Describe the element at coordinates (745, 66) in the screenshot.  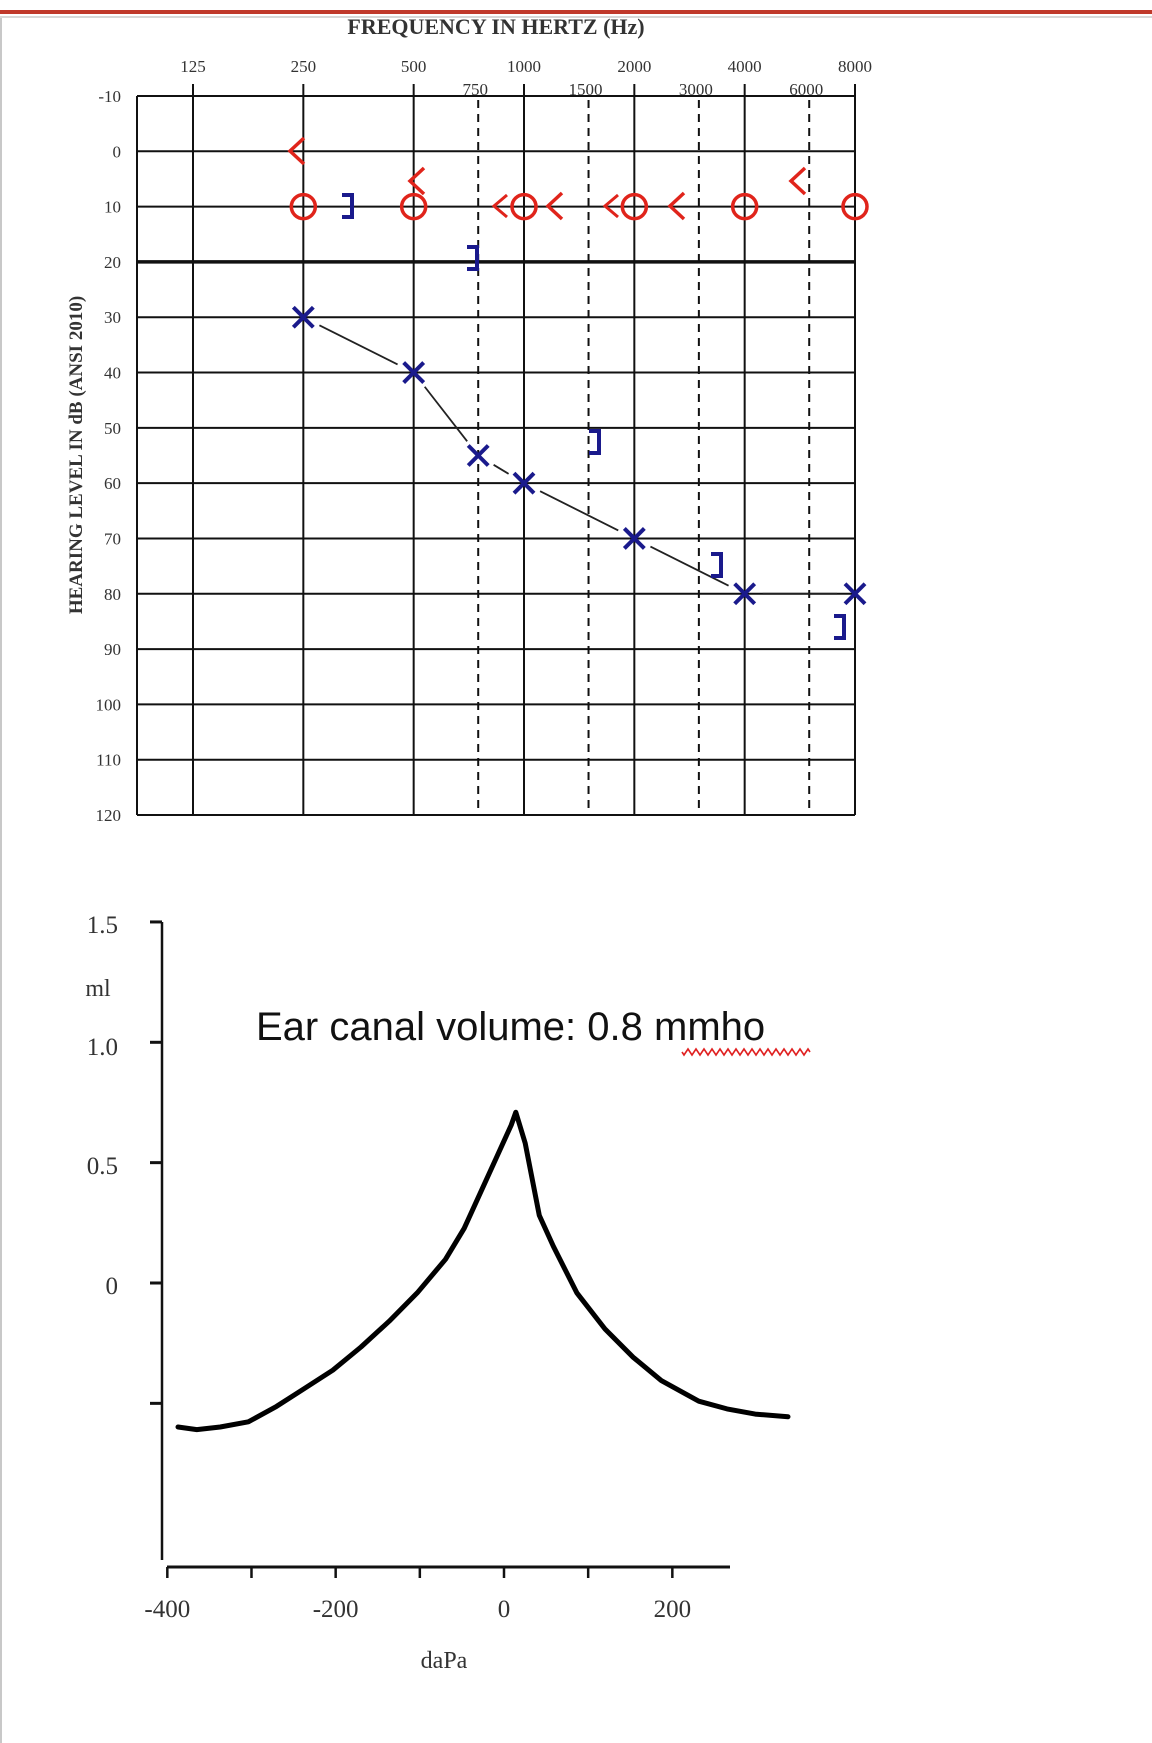
I see `freq-label-4000: 4000` at that location.